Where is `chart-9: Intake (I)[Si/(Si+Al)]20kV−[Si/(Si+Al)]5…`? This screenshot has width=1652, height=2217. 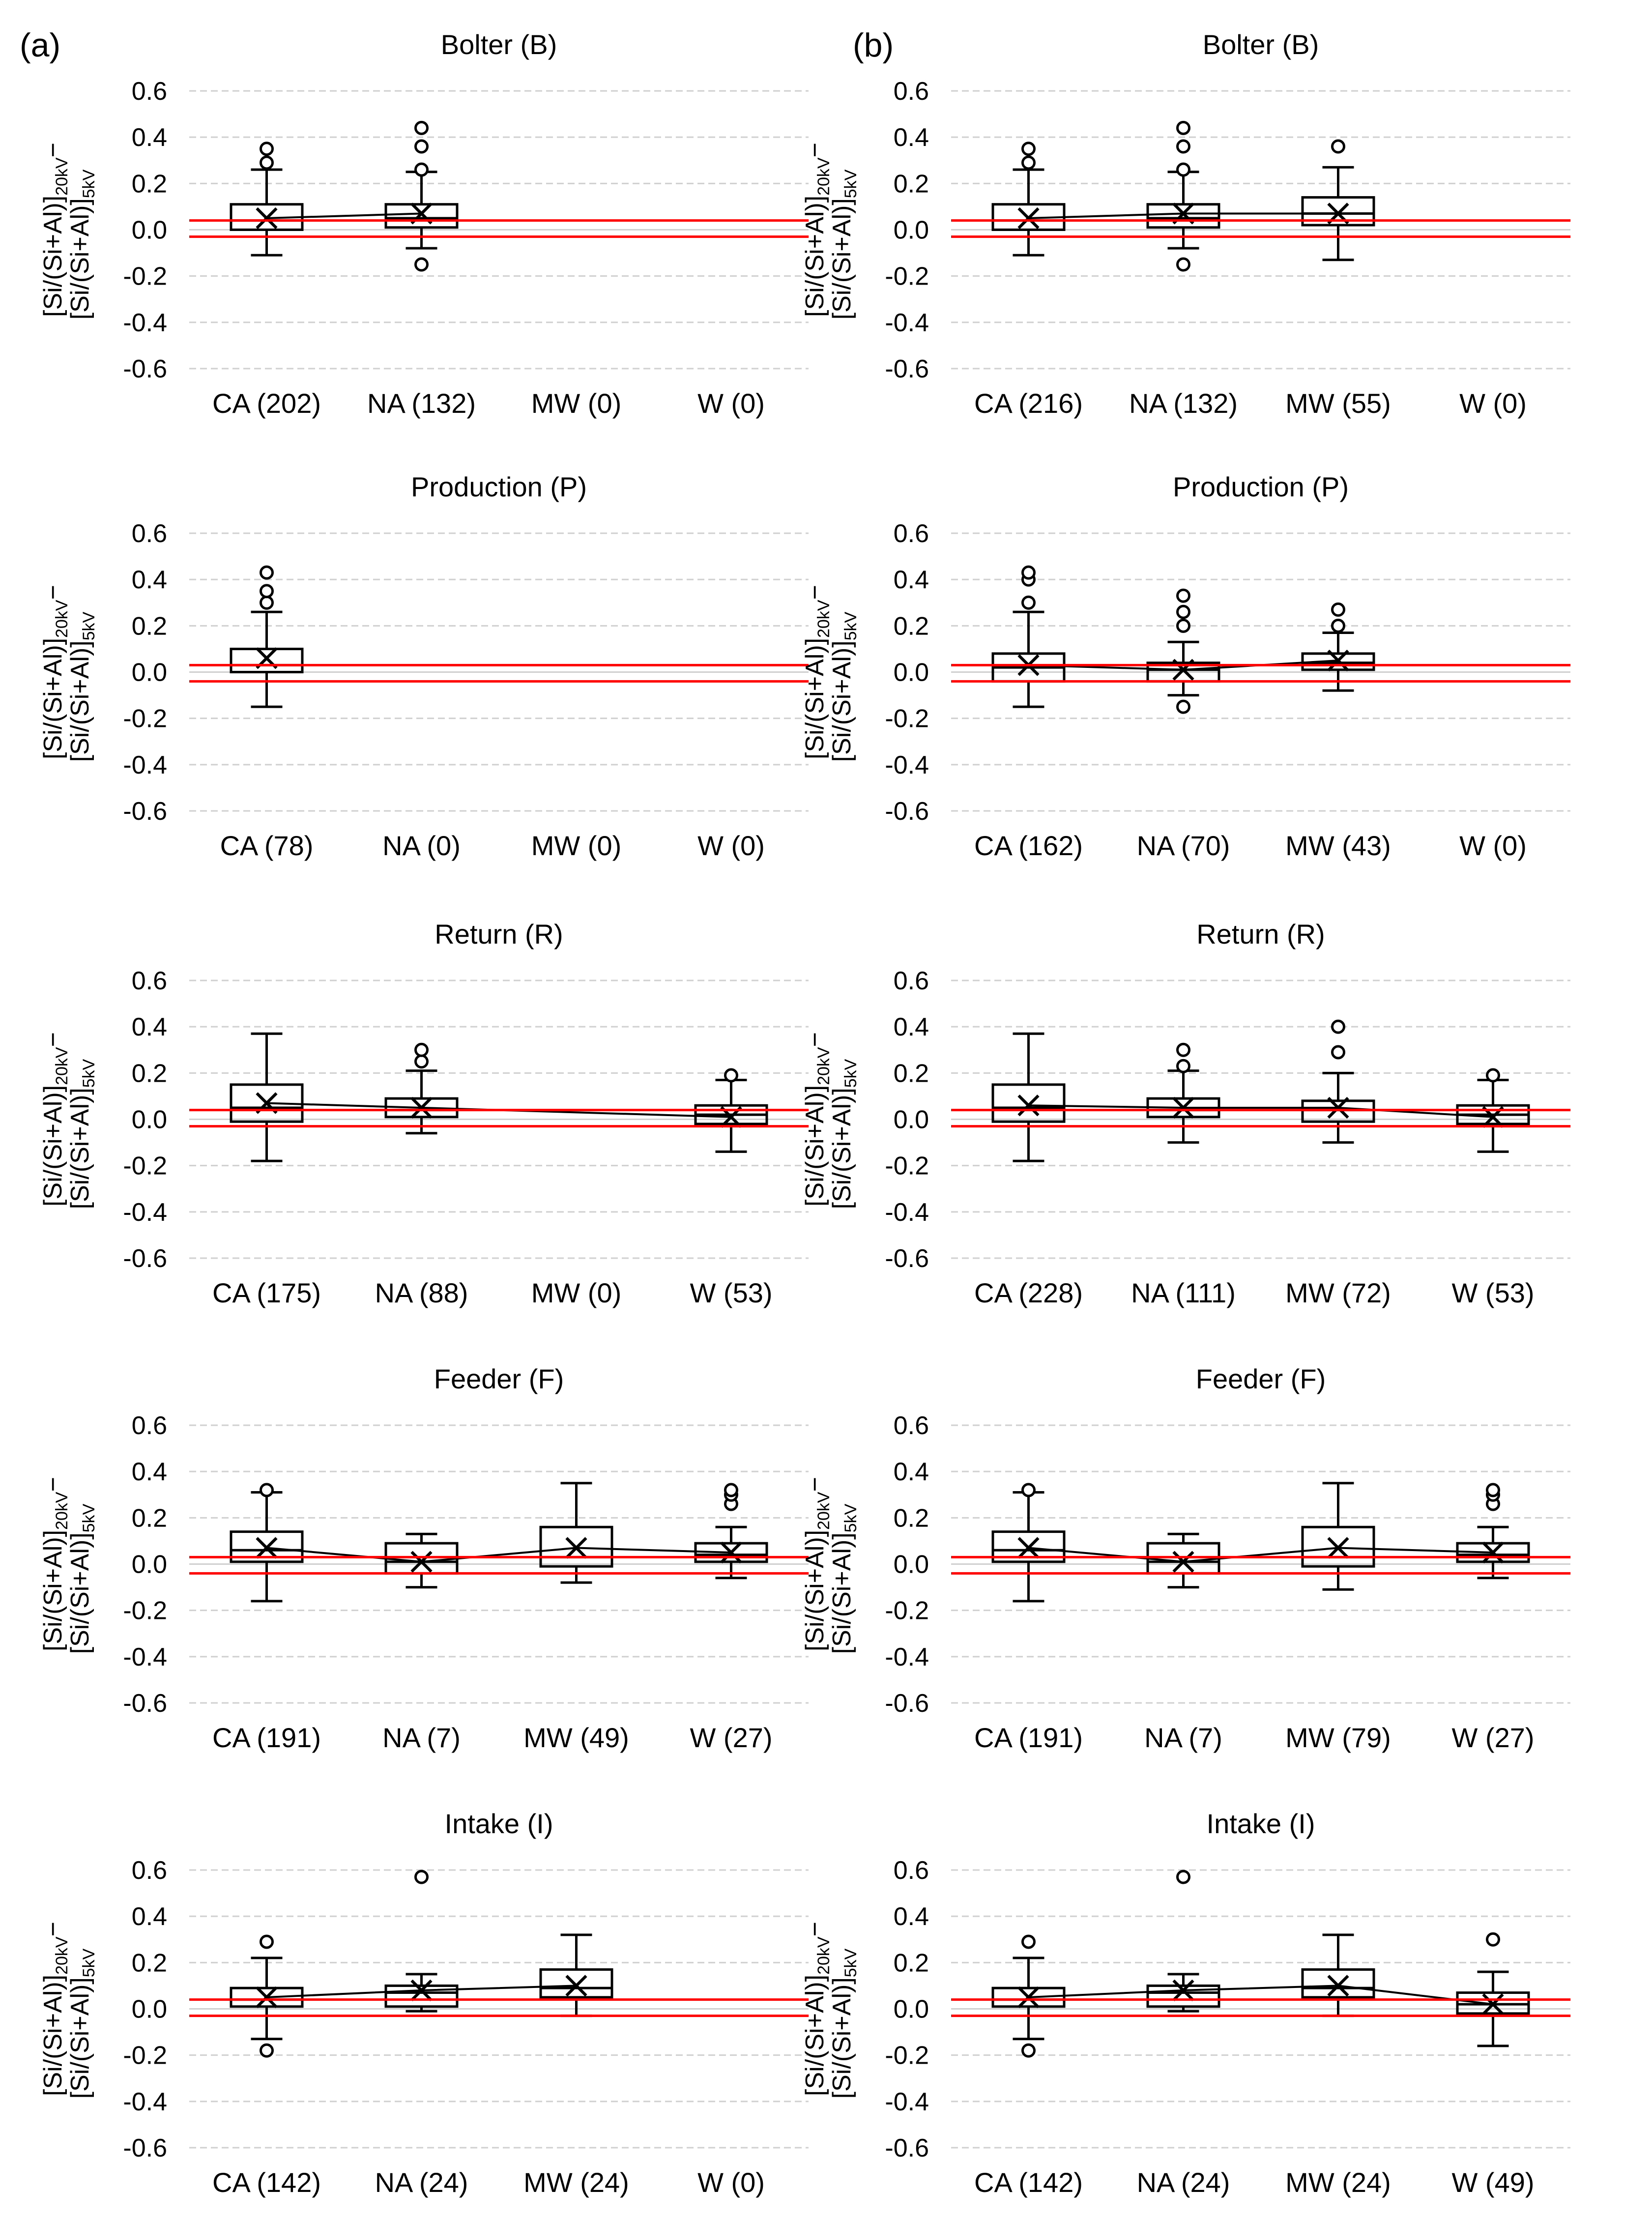
chart-9: Intake (I)[Si/(Si+Al)]20kV−[Si/(Si+Al)]5… is located at coordinates (424, 2003).